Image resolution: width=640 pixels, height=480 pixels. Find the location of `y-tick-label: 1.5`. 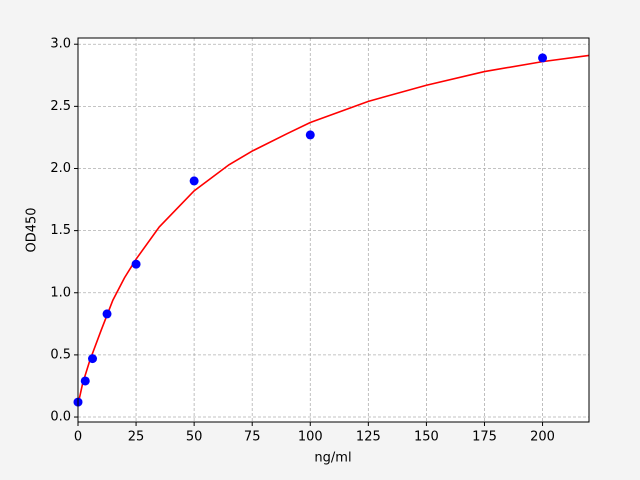

y-tick-label: 1.5 is located at coordinates (60, 230).